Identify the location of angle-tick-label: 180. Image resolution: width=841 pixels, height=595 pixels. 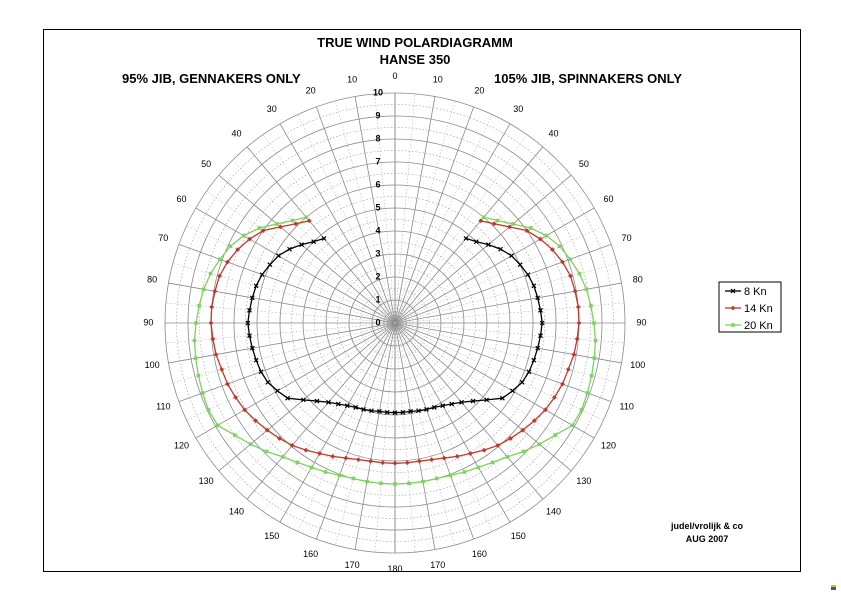
(394, 569).